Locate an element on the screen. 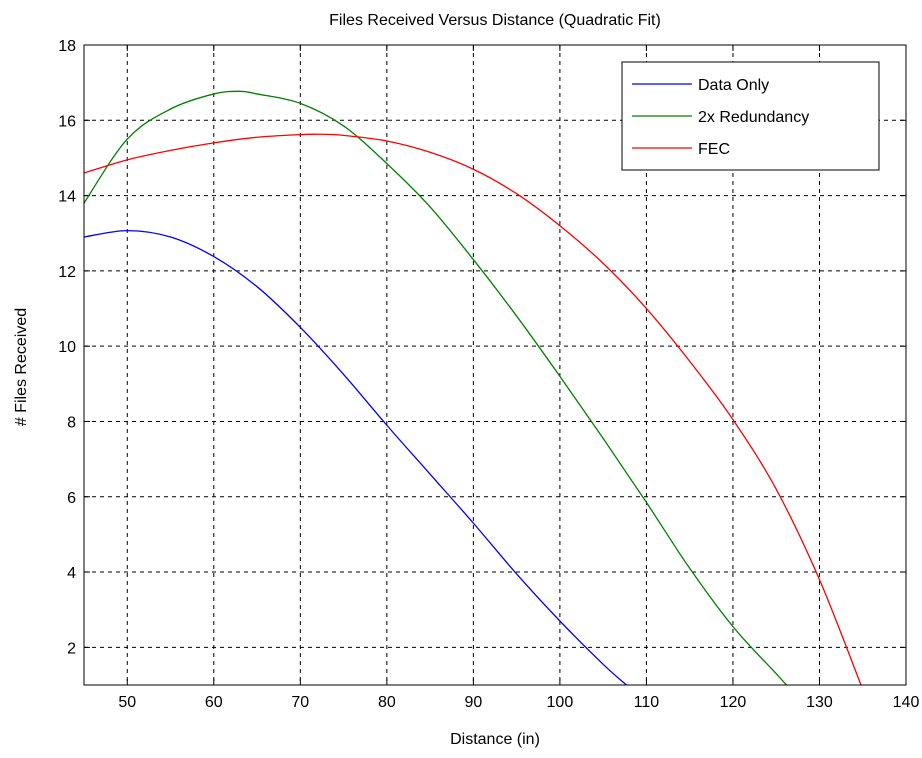 This screenshot has height=758, width=922. x-tick-label: 60 is located at coordinates (214, 702).